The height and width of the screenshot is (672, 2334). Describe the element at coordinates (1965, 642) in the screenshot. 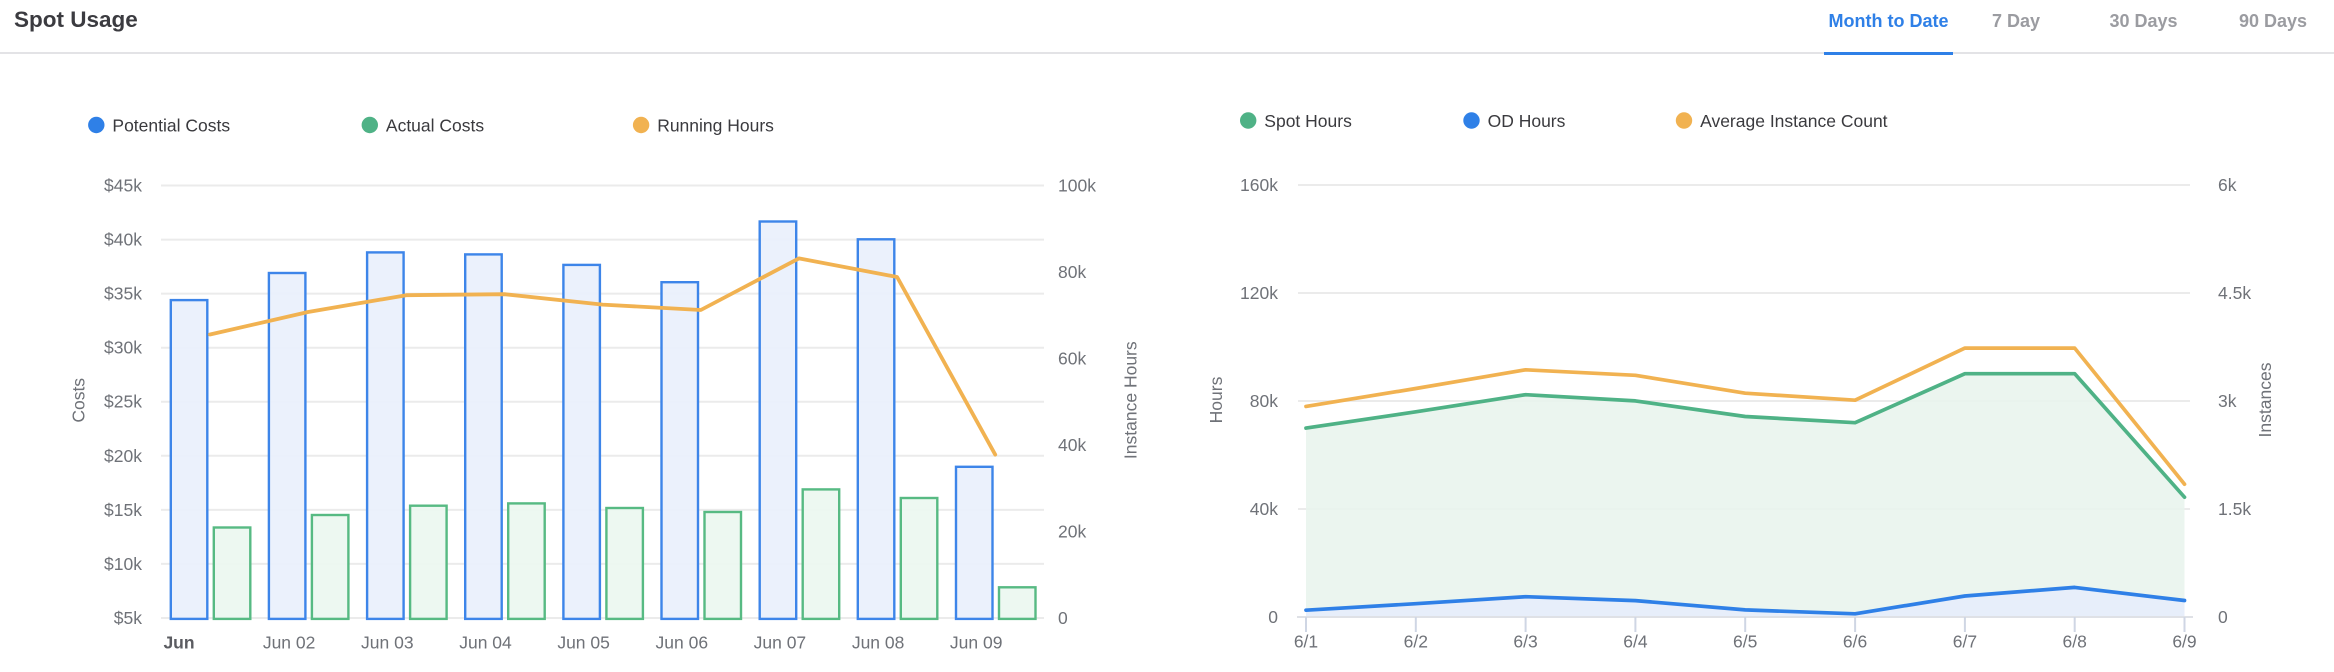

I see `svg-text: 6/7` at that location.